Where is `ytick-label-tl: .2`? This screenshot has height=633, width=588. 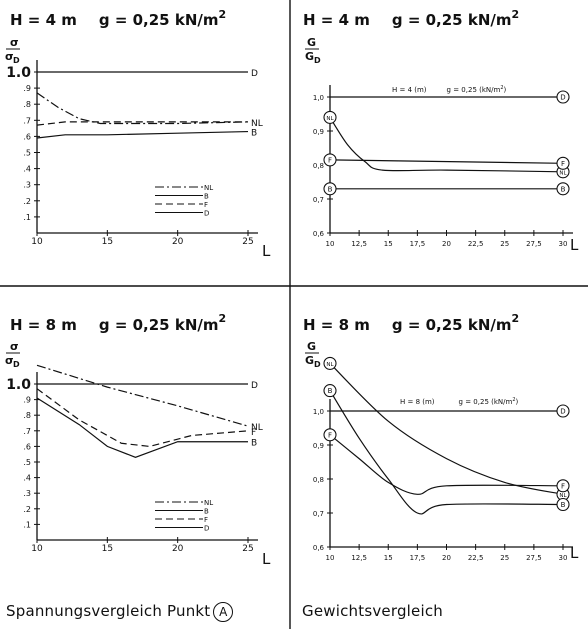 ytick-label-tl: .2 is located at coordinates (27, 201).